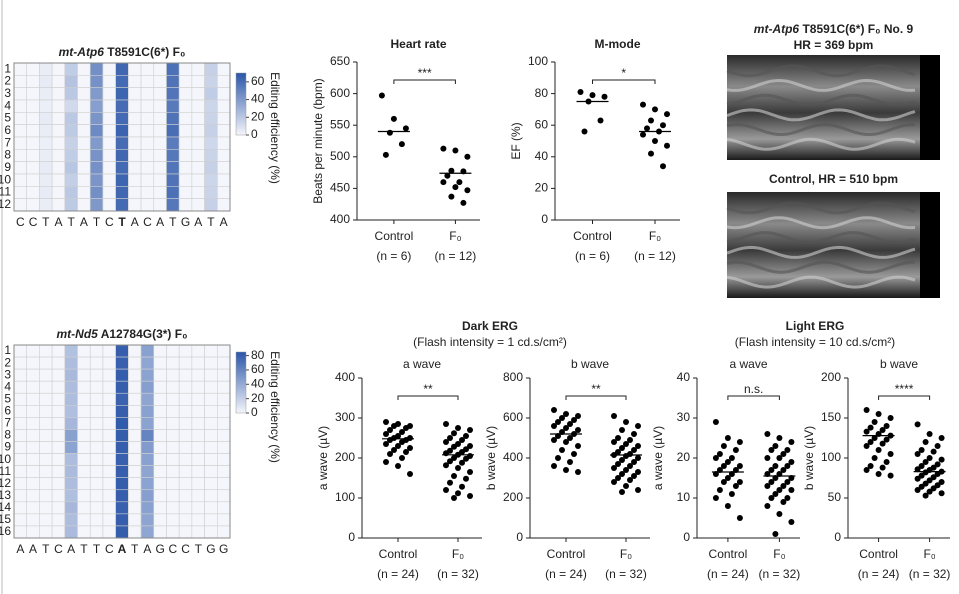  What do you see at coordinates (513, 417) in the screenshot?
I see `y-tick-label: 600` at bounding box center [513, 417].